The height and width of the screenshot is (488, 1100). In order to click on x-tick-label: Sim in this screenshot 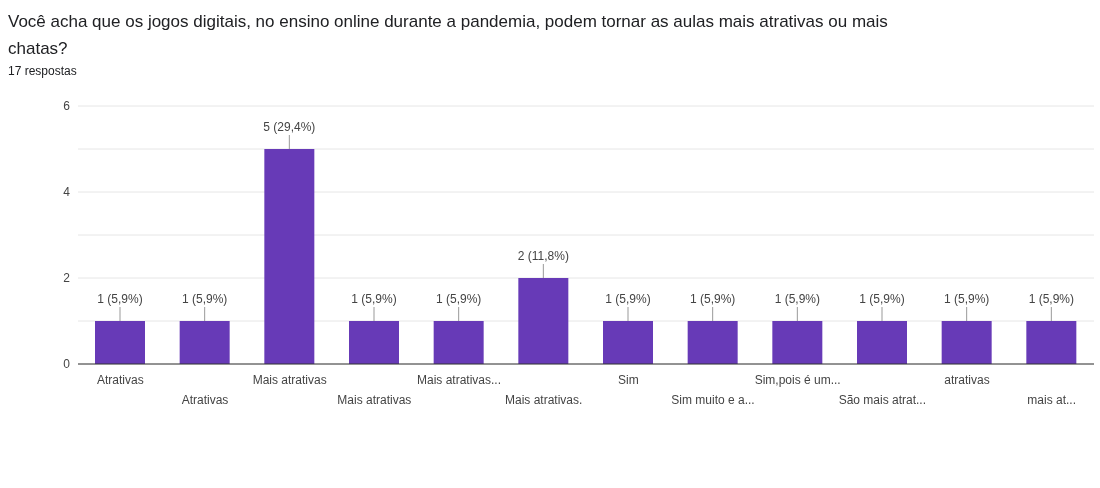, I will do `click(628, 380)`.